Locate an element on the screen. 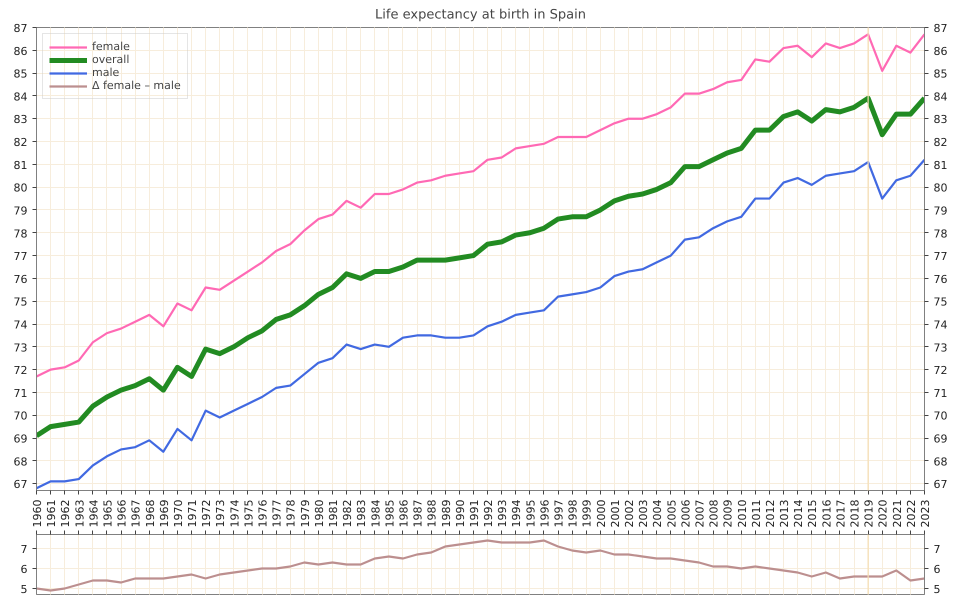 This screenshot has width=960, height=600. x-tick-label: 2021 is located at coordinates (897, 513).